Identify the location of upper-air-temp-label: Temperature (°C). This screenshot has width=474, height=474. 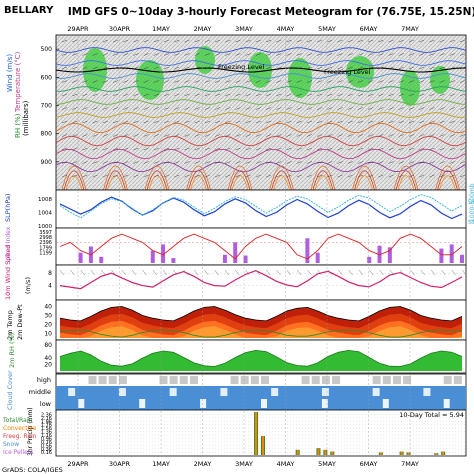
(18, 82).